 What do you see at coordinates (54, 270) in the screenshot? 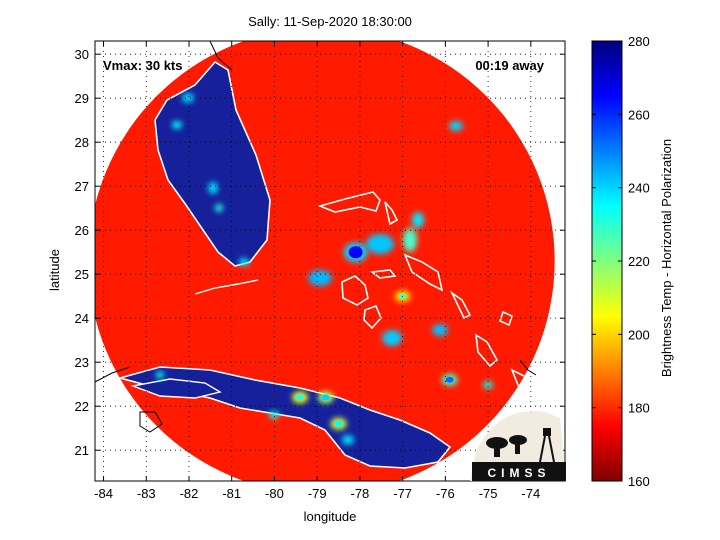
I see `y-axis-label: latitude` at bounding box center [54, 270].